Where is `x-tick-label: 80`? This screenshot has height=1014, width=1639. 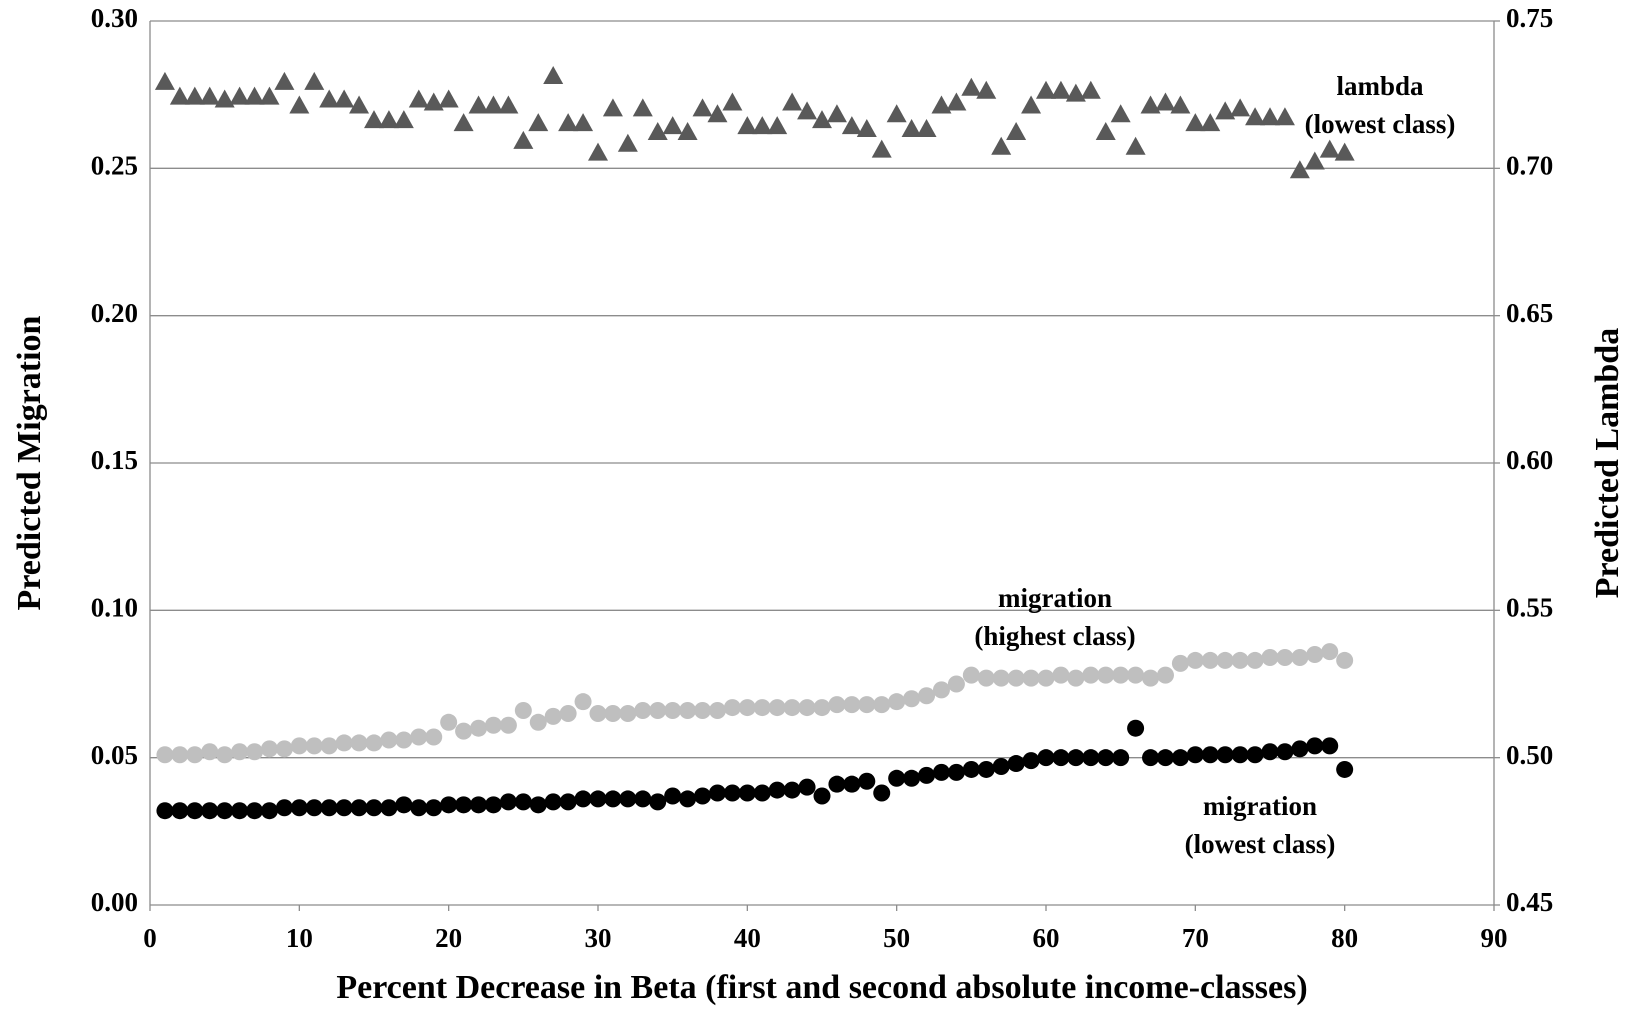
x-tick-label: 80 is located at coordinates (1344, 938).